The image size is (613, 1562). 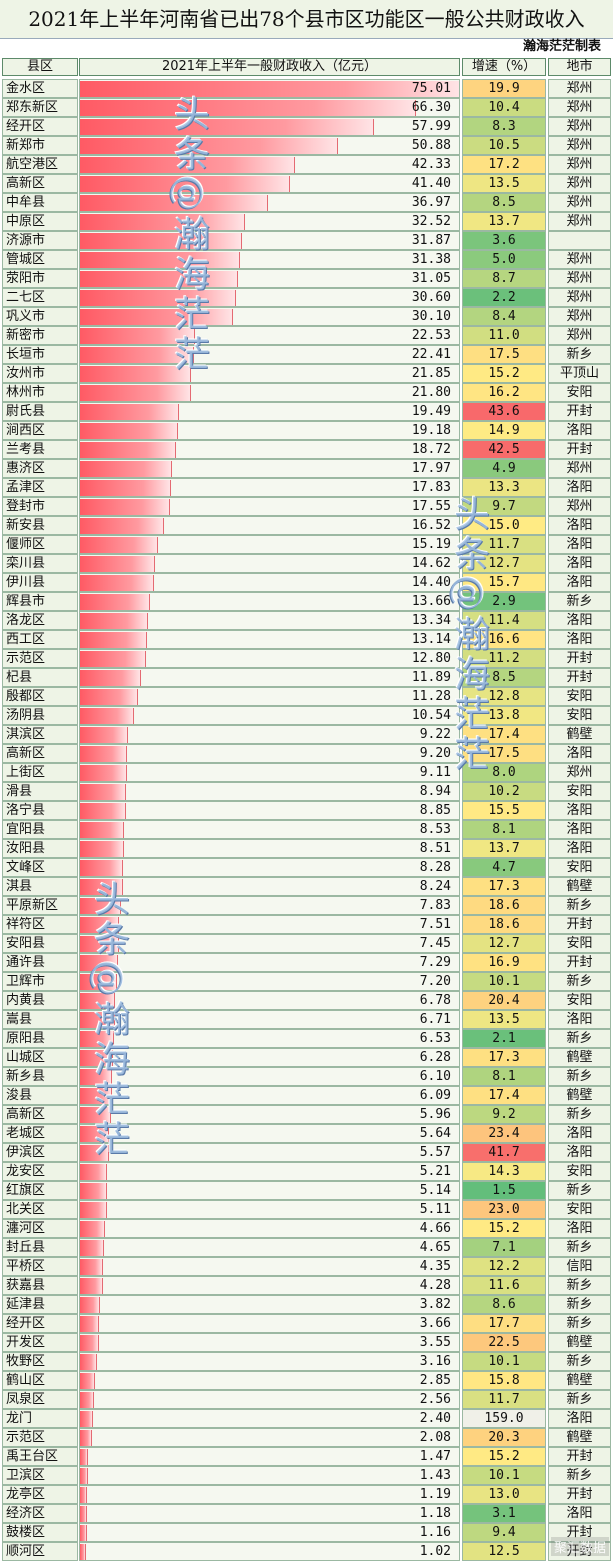 I want to click on revenue-value-label: 8.24, so click(x=435, y=886).